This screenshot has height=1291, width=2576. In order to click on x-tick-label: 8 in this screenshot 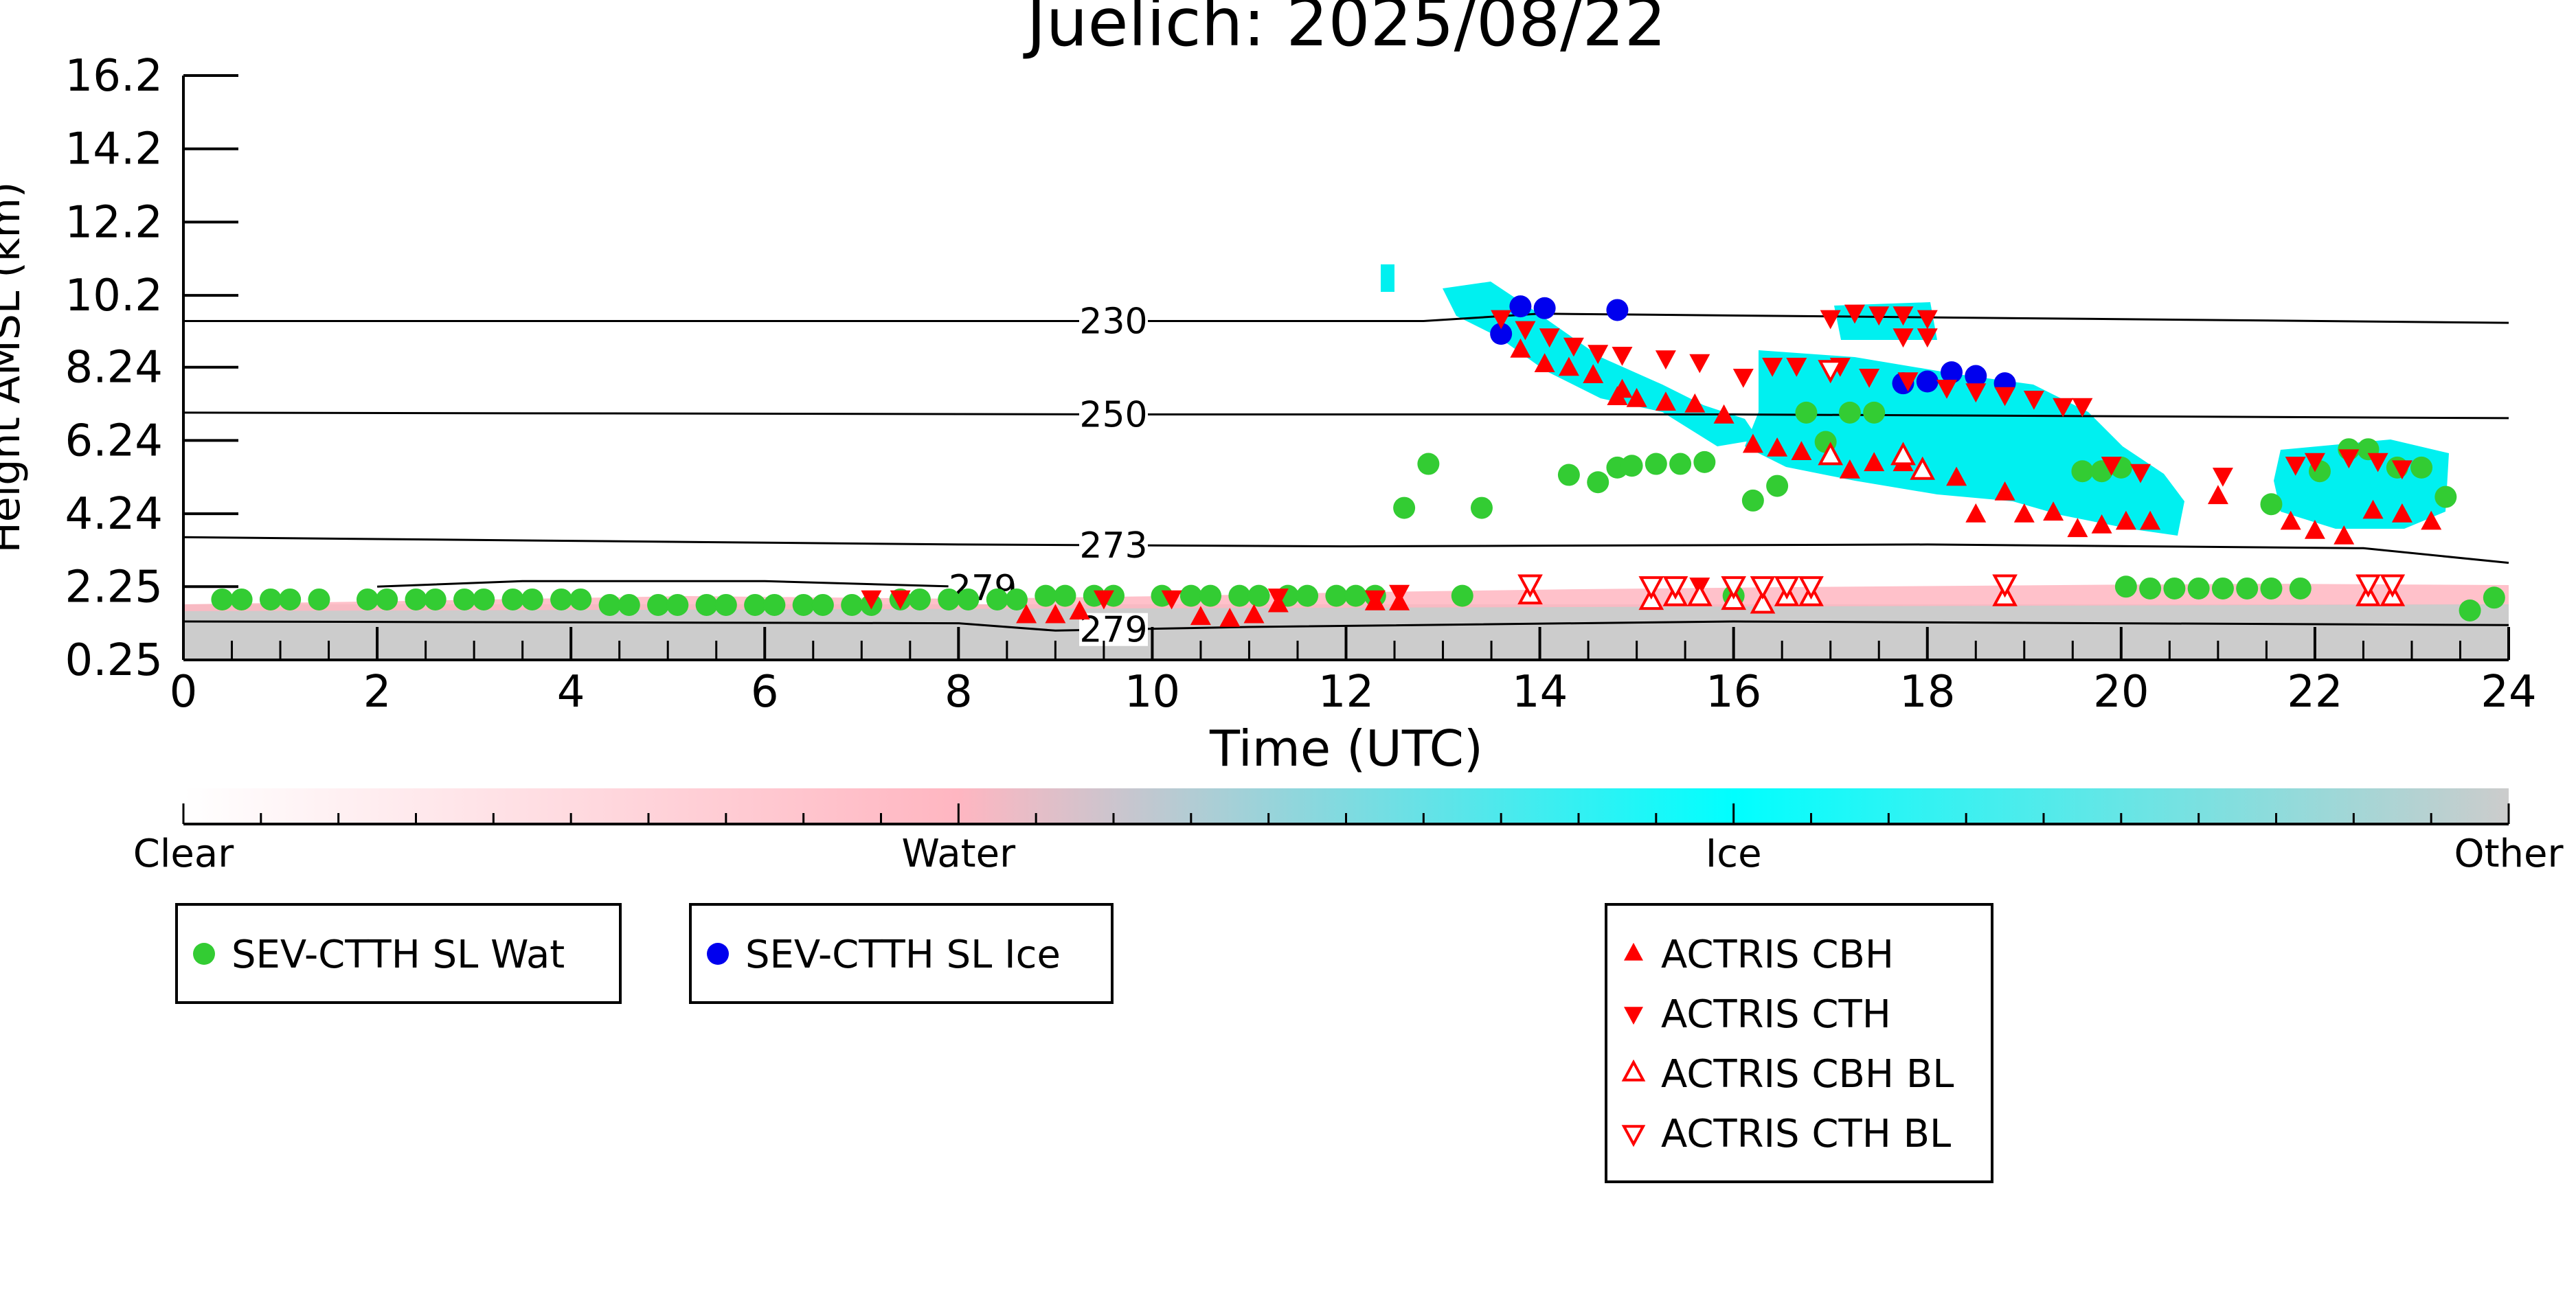, I will do `click(959, 693)`.